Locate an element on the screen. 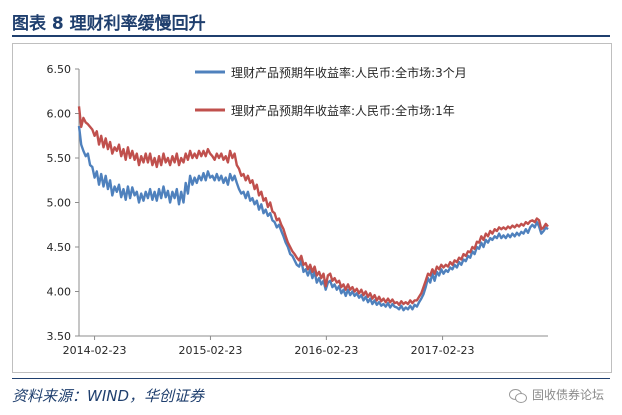 This screenshot has width=622, height=415. figure-title: 图表 8 理财利率缓慢回升 is located at coordinates (109, 24).